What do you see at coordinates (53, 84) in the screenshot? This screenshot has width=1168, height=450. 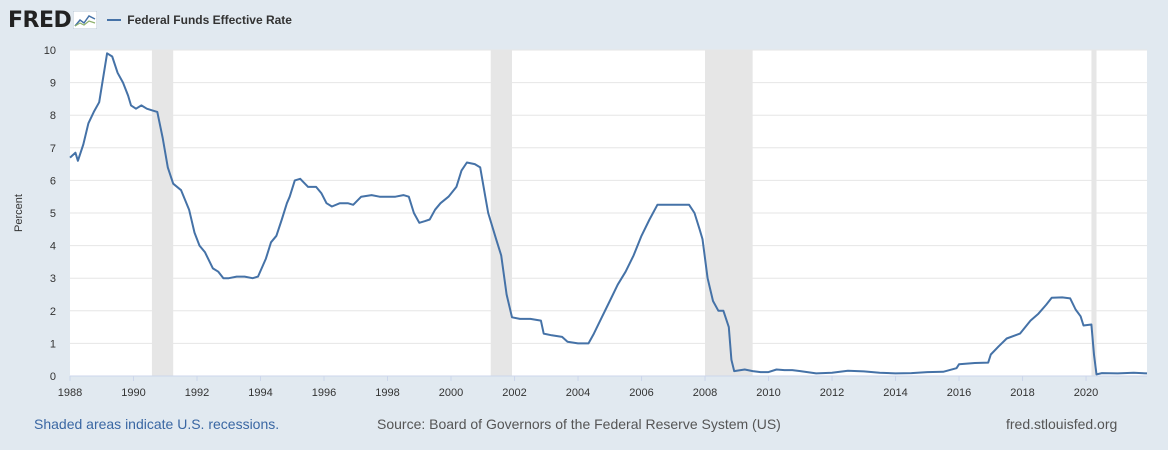 I see `y-tick-label: 9` at bounding box center [53, 84].